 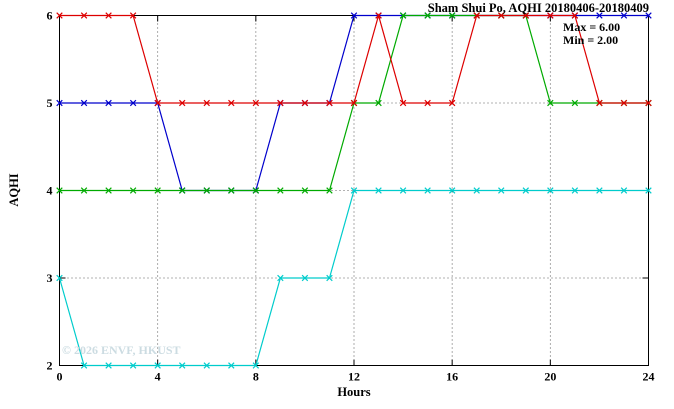 I want to click on min-annotation: Min = 2.00, so click(x=591, y=40).